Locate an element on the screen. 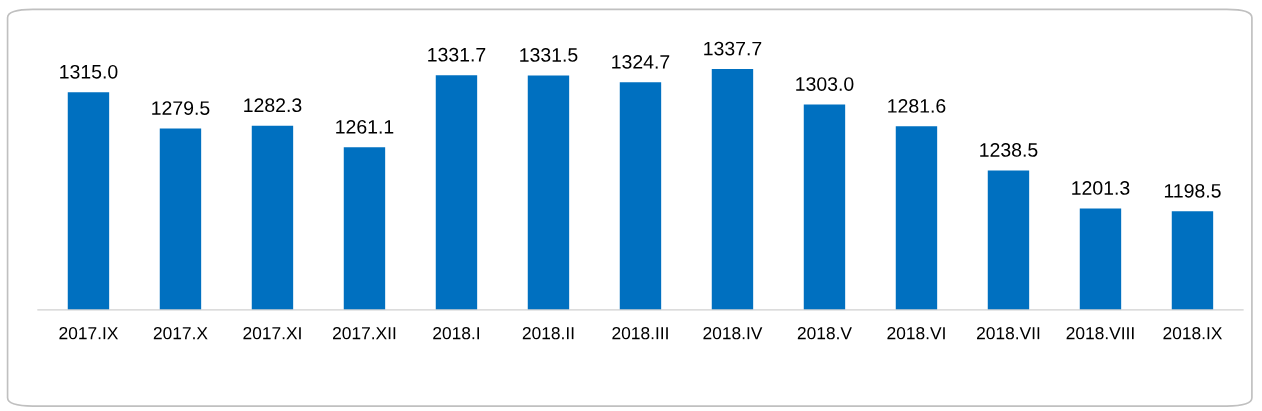 The image size is (1262, 411). x-tick-label: 2017.XII is located at coordinates (364, 333).